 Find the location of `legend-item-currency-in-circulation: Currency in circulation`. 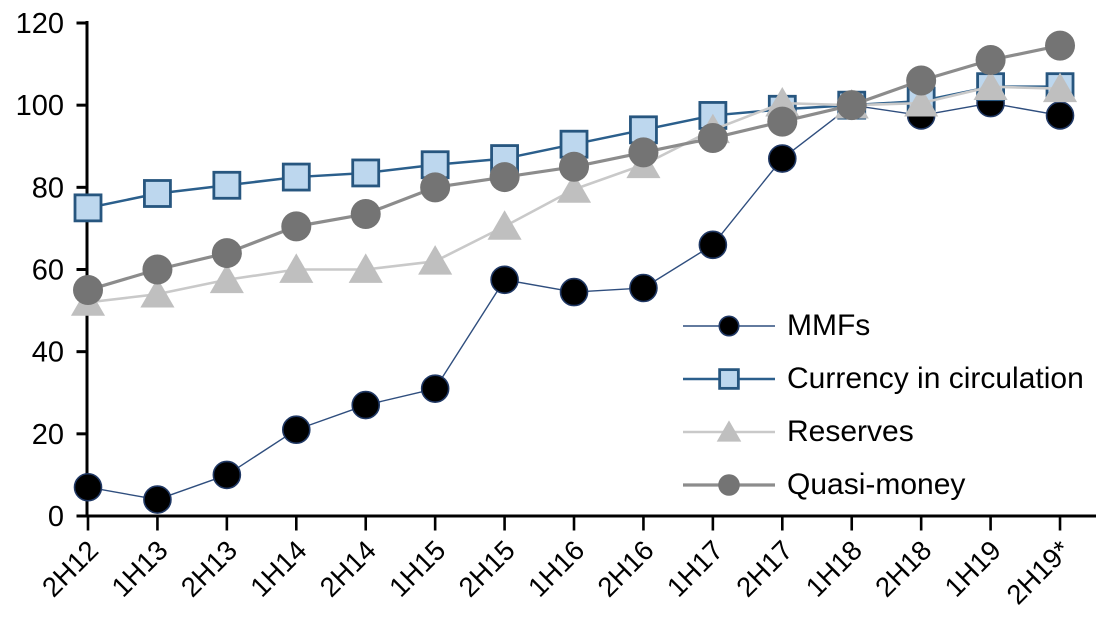

legend-item-currency-in-circulation: Currency in circulation is located at coordinates (883, 378).